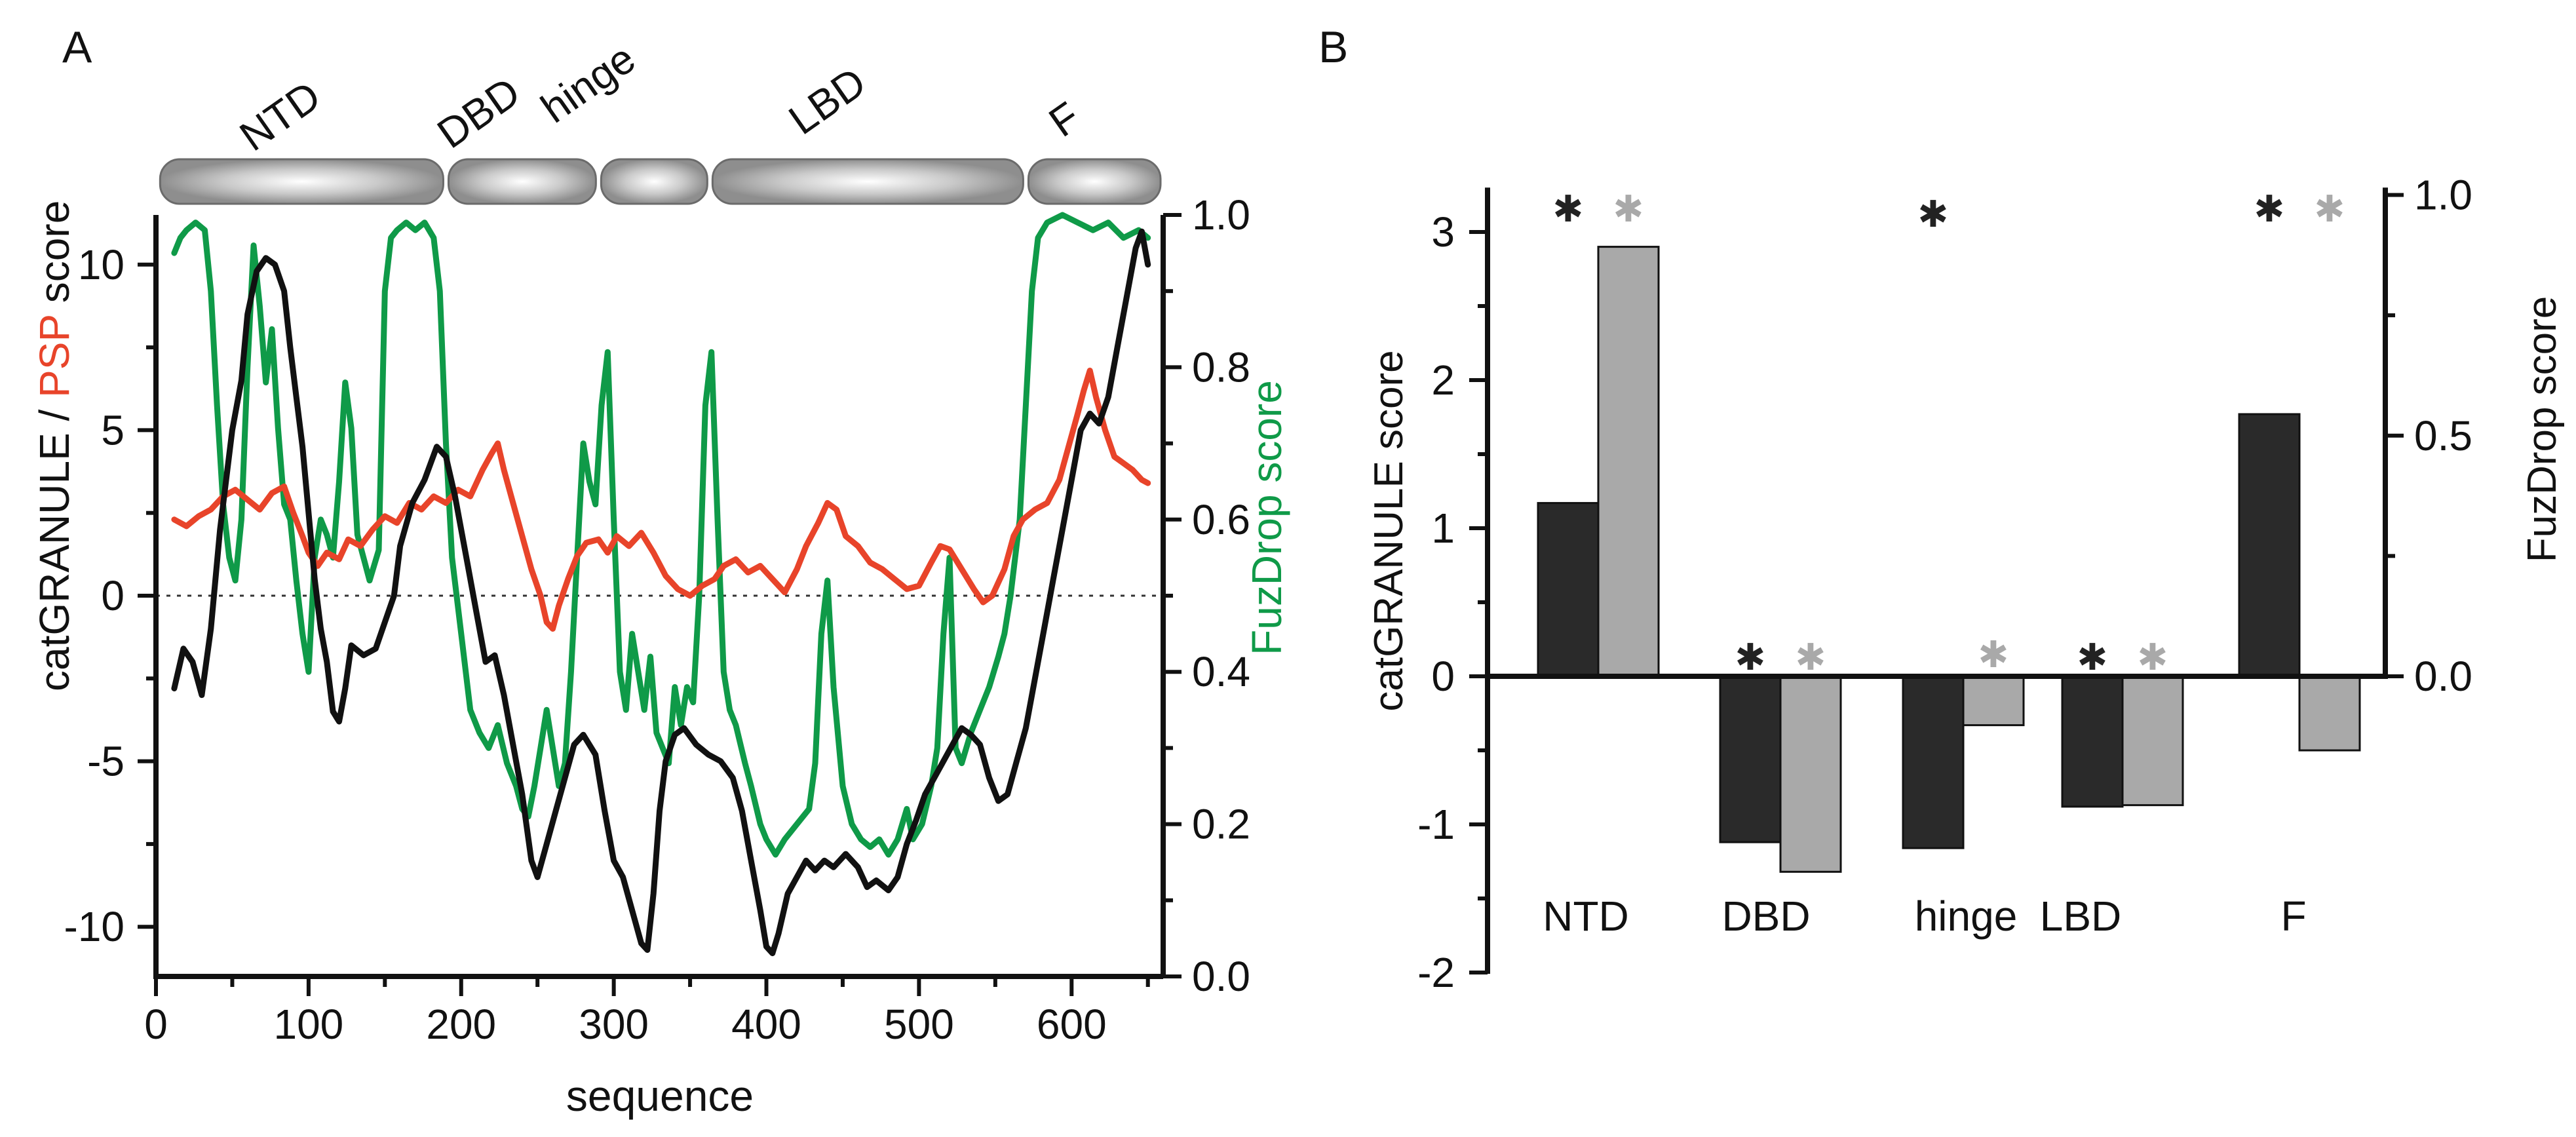 The image size is (2576, 1137). I want to click on y-tick-left-label: 10, so click(101, 264).